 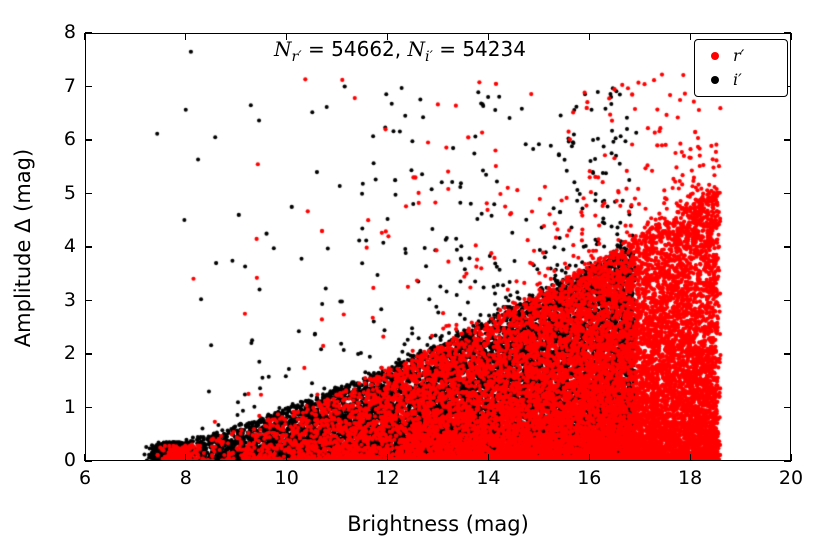 What do you see at coordinates (69, 299) in the screenshot?
I see `y-tick-label: 3` at bounding box center [69, 299].